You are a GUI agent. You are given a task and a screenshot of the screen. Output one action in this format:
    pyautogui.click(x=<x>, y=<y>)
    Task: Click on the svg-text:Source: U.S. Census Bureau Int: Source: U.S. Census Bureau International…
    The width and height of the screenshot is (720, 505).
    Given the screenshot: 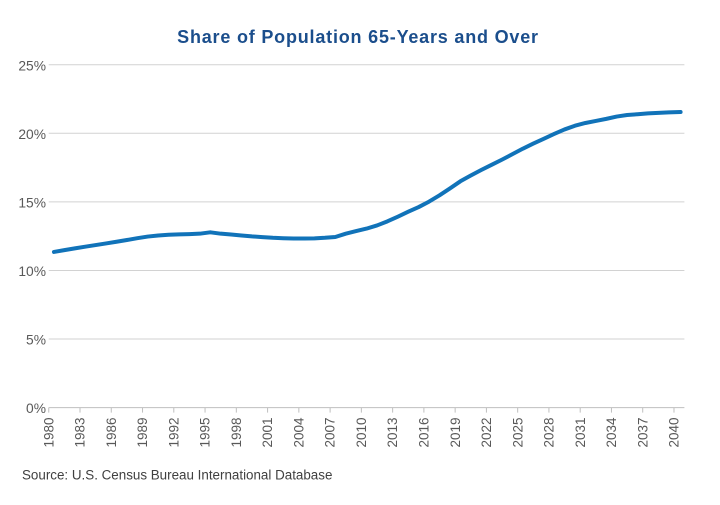 What is the action you would take?
    pyautogui.click(x=177, y=475)
    